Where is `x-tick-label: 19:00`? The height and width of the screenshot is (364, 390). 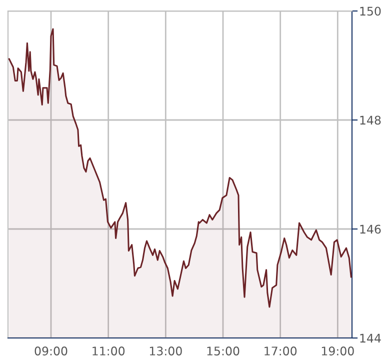
x-tick-label: 19:00 is located at coordinates (338, 351).